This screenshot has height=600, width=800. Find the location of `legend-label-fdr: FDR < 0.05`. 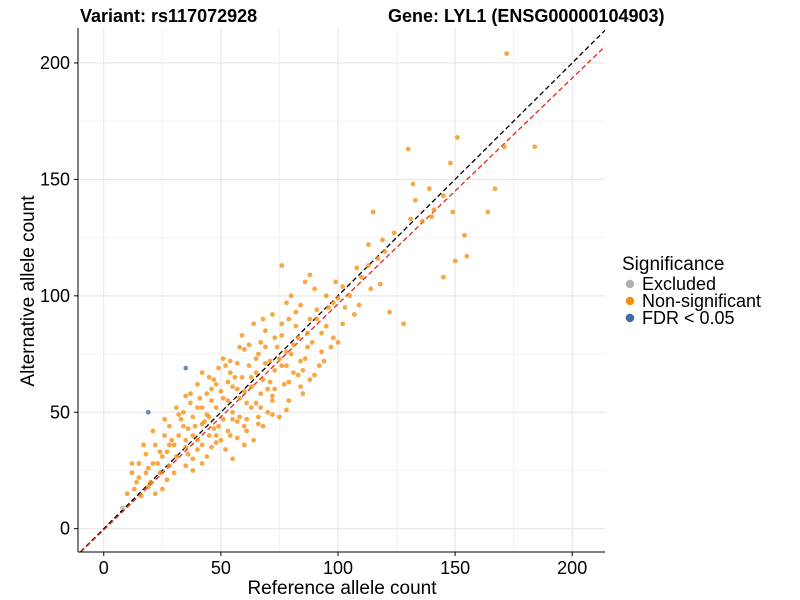

legend-label-fdr: FDR < 0.05 is located at coordinates (688, 318).